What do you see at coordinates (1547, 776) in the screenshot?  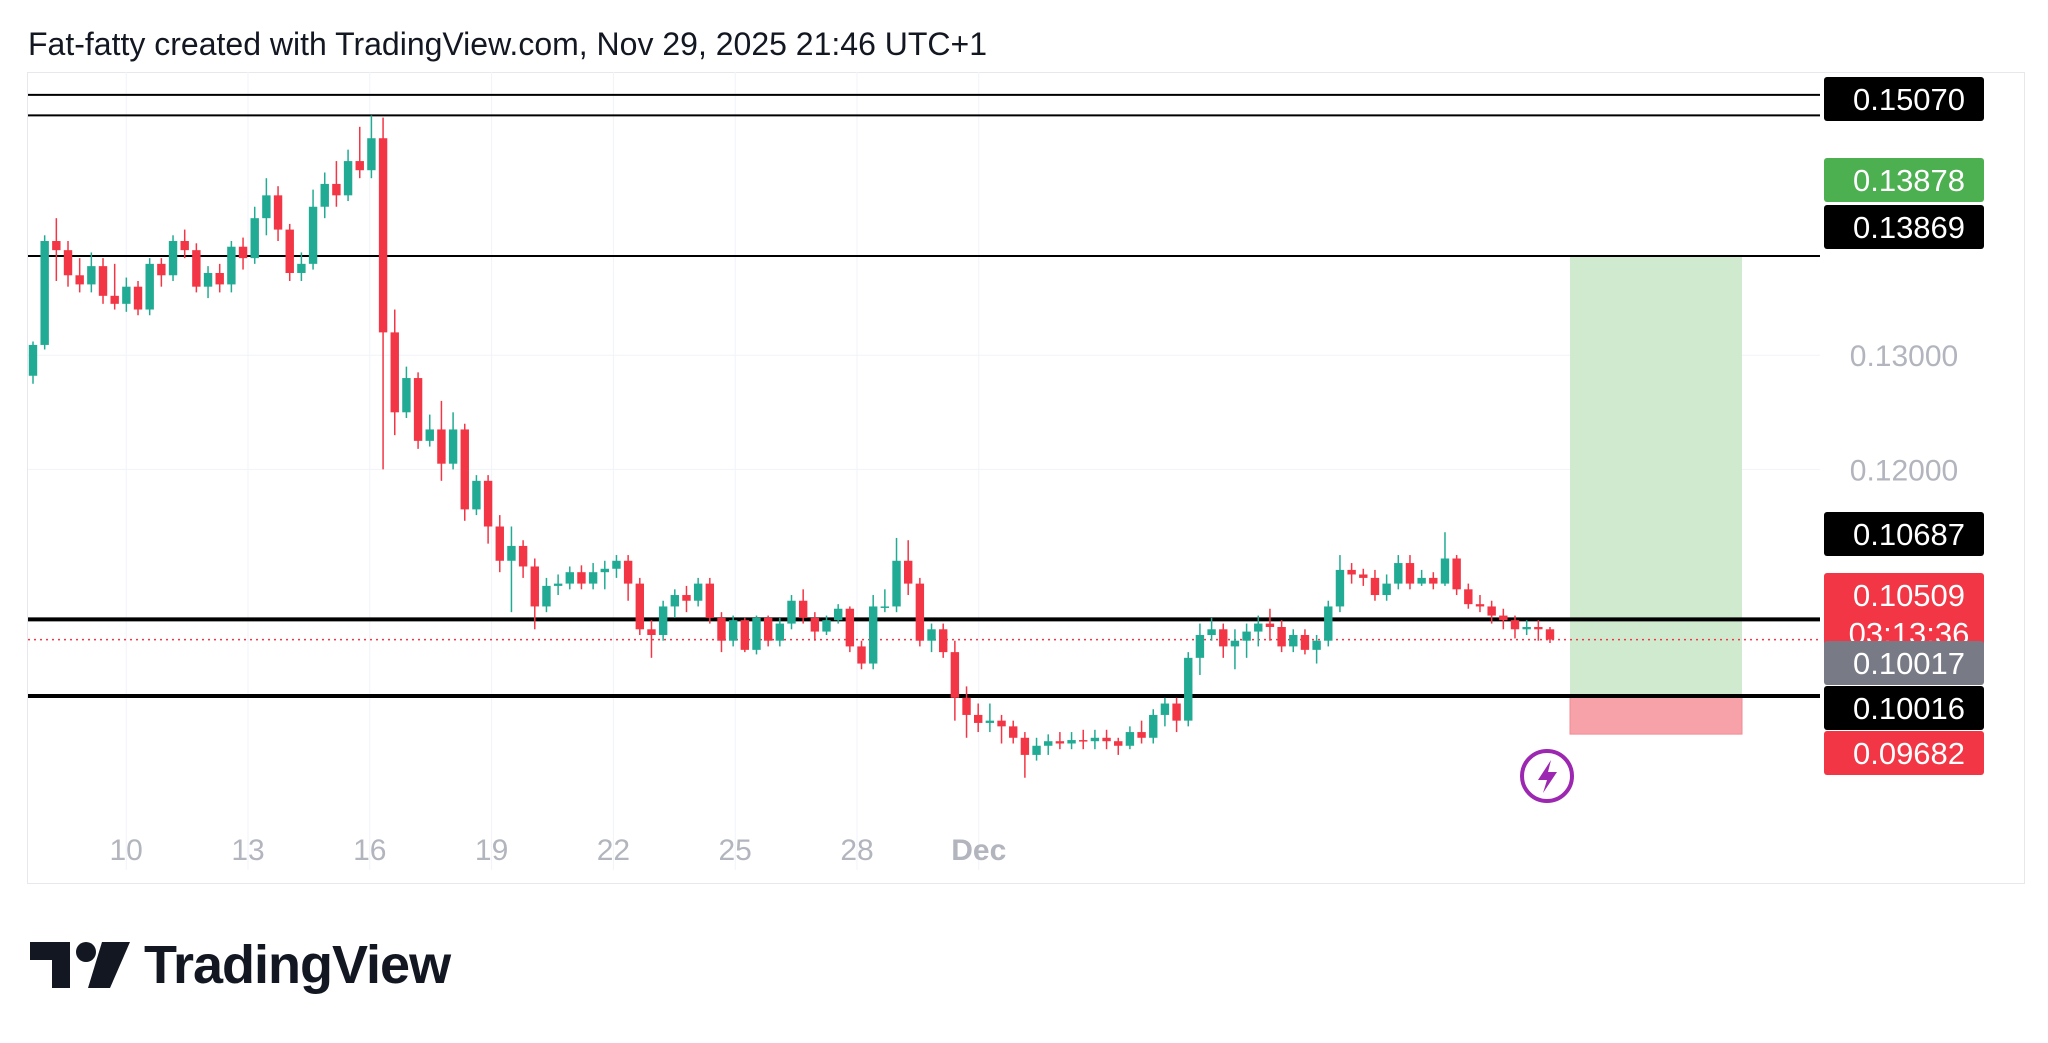 I see `lightning-icon` at bounding box center [1547, 776].